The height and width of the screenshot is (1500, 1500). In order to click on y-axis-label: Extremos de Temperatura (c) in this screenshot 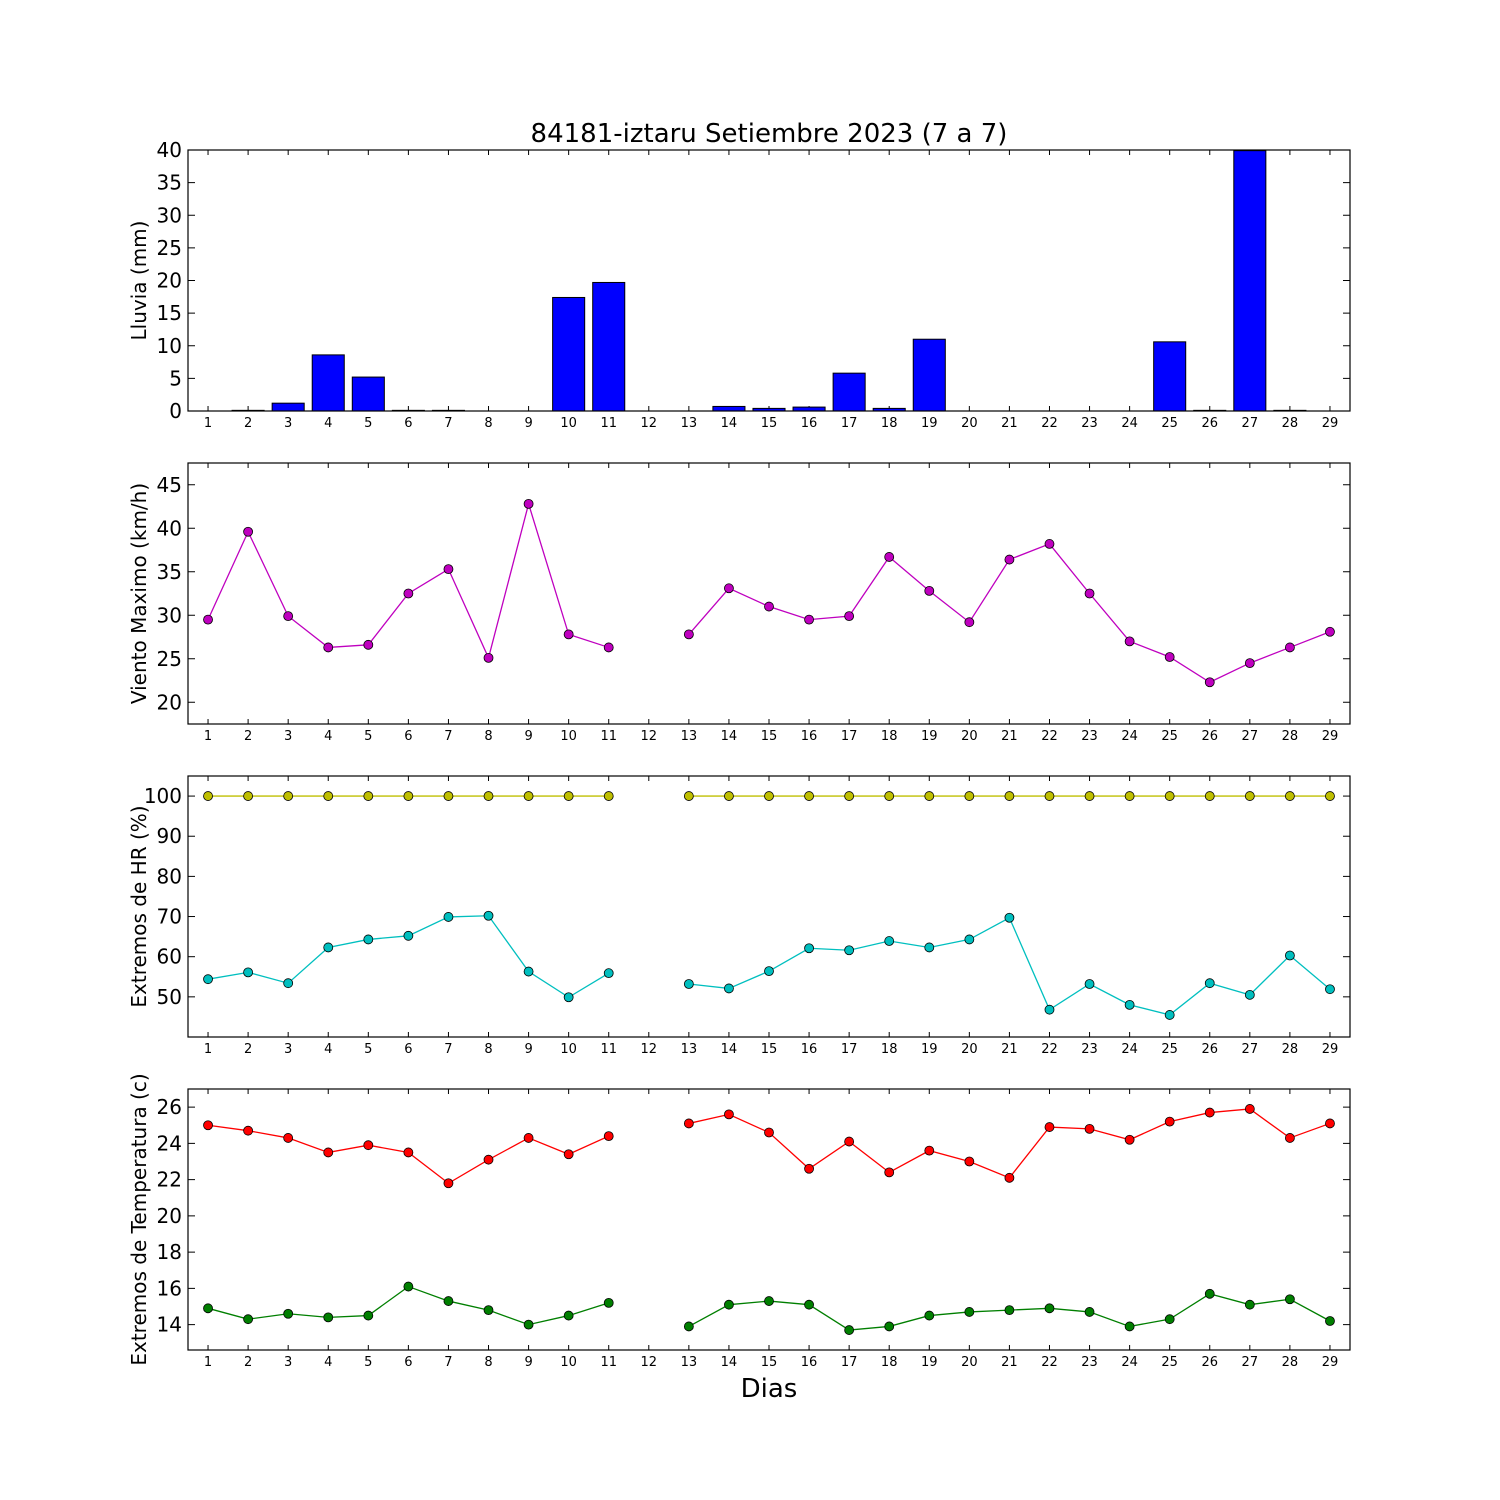, I will do `click(139, 1219)`.